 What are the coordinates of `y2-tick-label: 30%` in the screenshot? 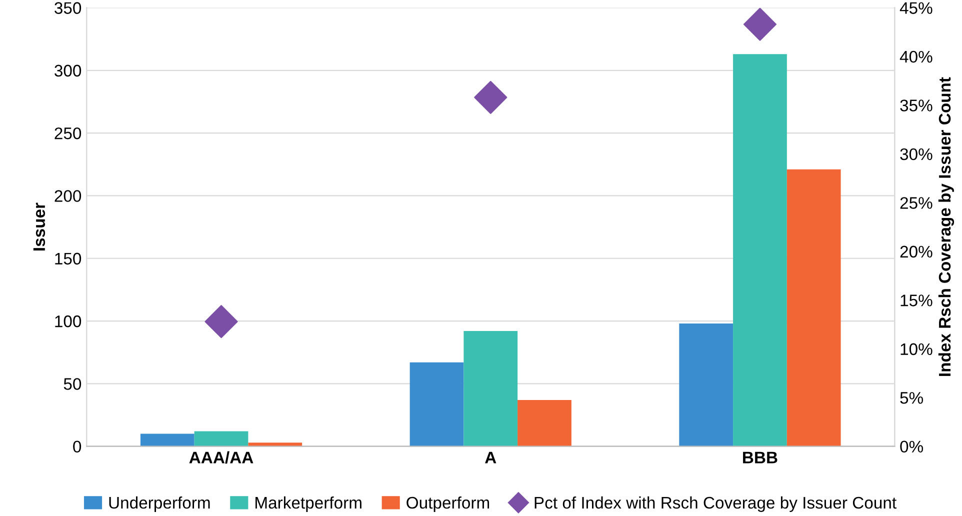 It's located at (916, 154).